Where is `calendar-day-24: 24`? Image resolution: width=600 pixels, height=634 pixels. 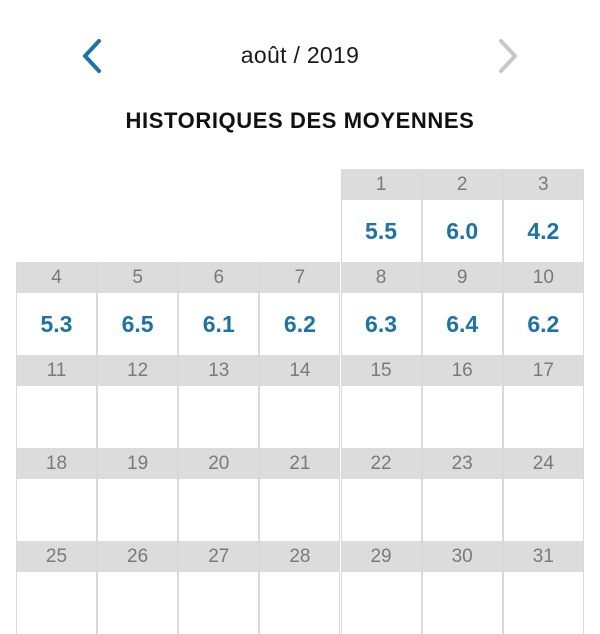 calendar-day-24: 24 is located at coordinates (543, 494).